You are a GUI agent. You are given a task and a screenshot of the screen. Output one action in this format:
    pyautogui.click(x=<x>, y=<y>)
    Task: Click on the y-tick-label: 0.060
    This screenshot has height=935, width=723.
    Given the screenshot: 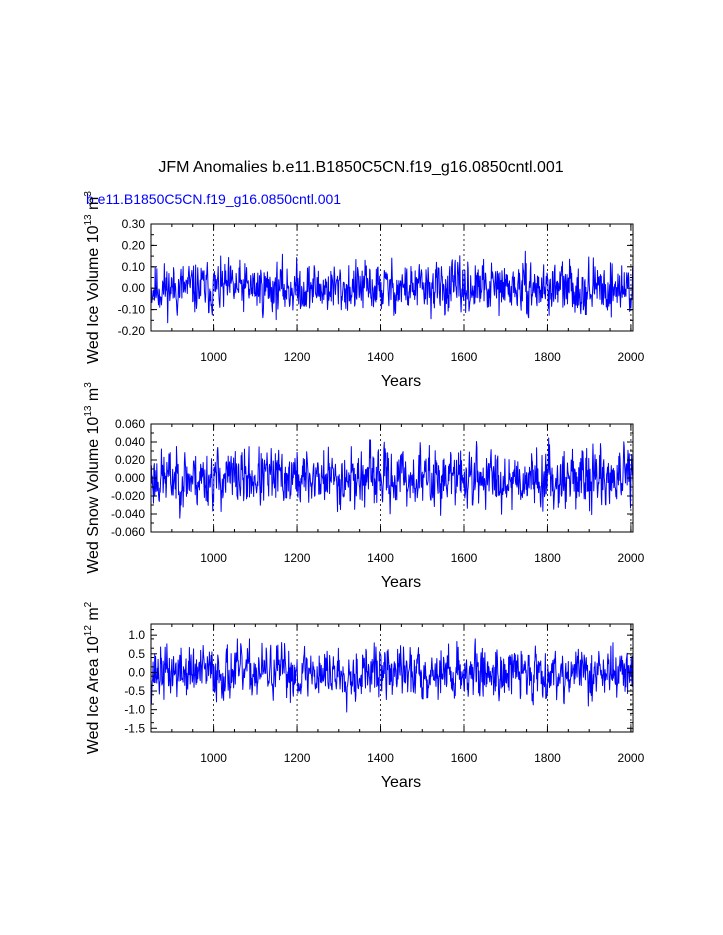 What is the action you would take?
    pyautogui.click(x=130, y=424)
    